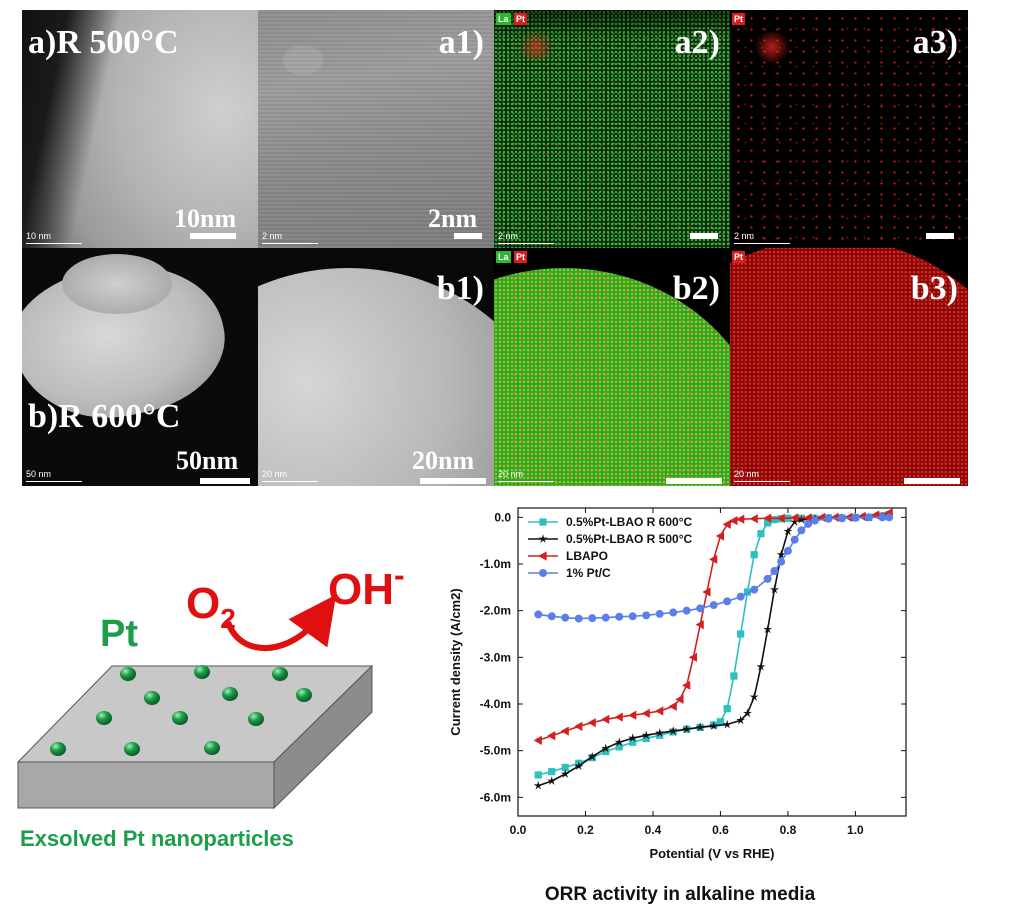 The image size is (1024, 922). I want to click on reaction-arrow, so click(281, 622).